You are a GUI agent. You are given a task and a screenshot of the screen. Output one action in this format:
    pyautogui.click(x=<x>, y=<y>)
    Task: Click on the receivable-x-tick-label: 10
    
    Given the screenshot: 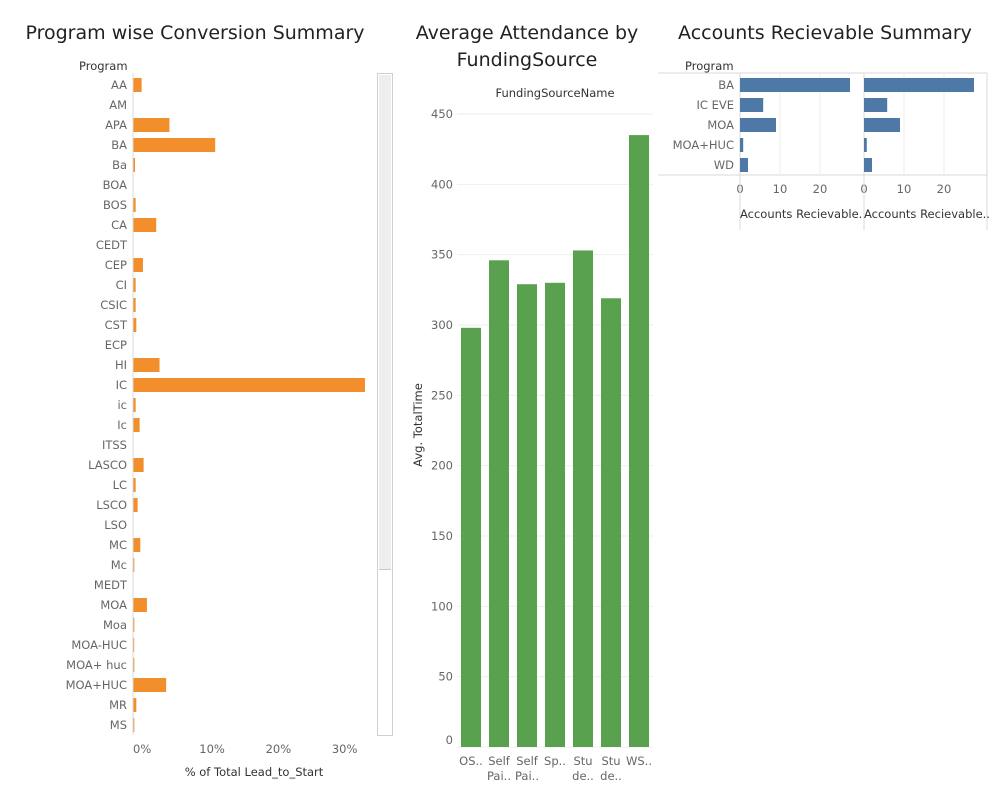 What is the action you would take?
    pyautogui.click(x=780, y=189)
    